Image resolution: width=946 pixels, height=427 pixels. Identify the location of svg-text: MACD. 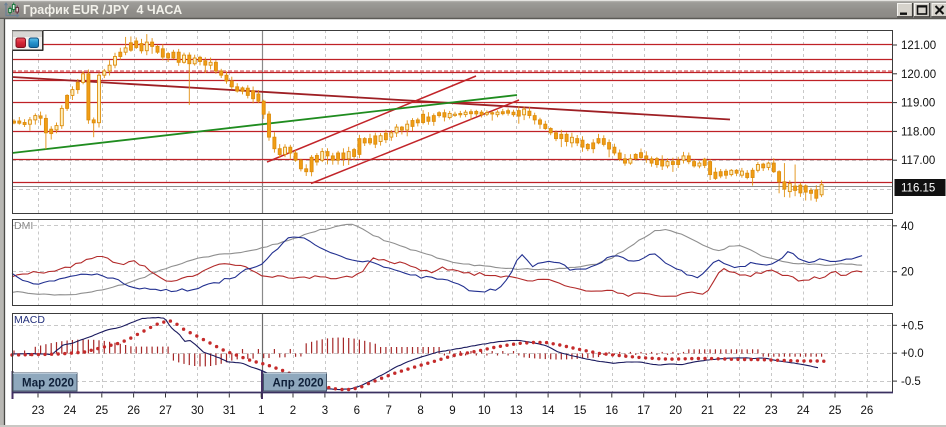
(29, 320).